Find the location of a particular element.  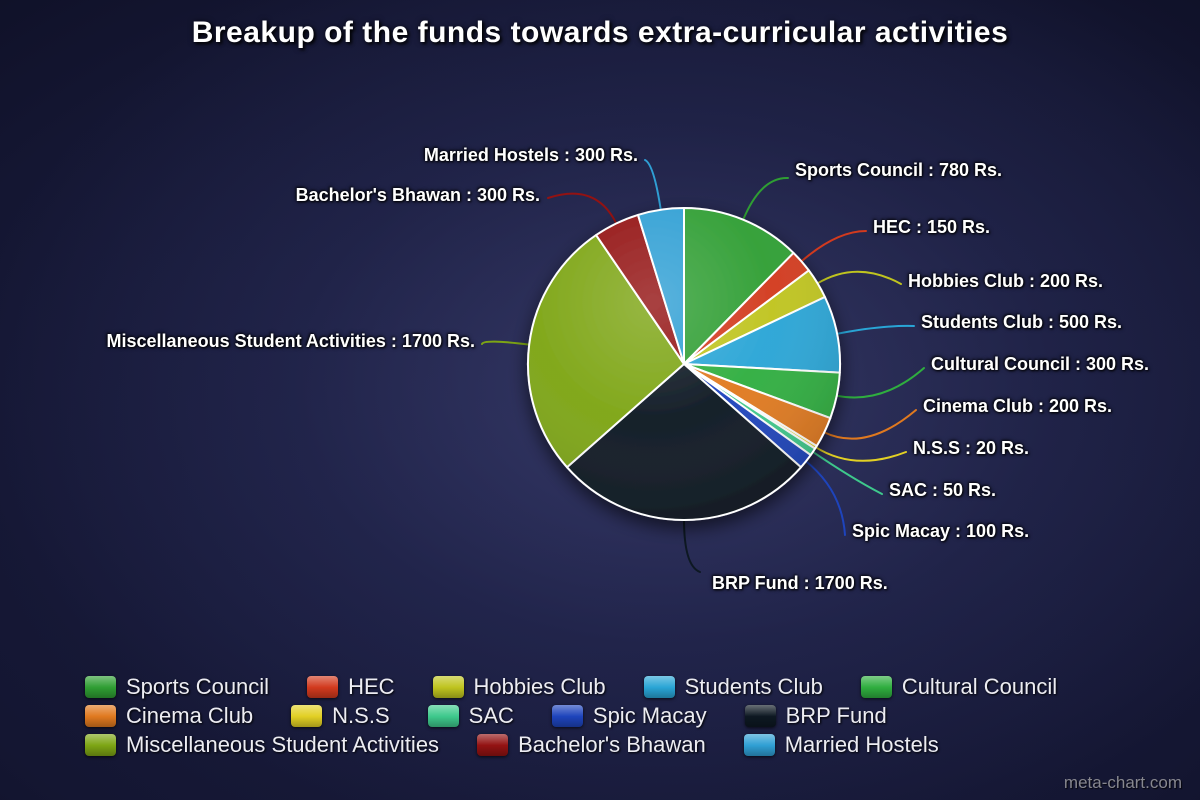

legend-item-n-s-s: N.S.S is located at coordinates (340, 716).